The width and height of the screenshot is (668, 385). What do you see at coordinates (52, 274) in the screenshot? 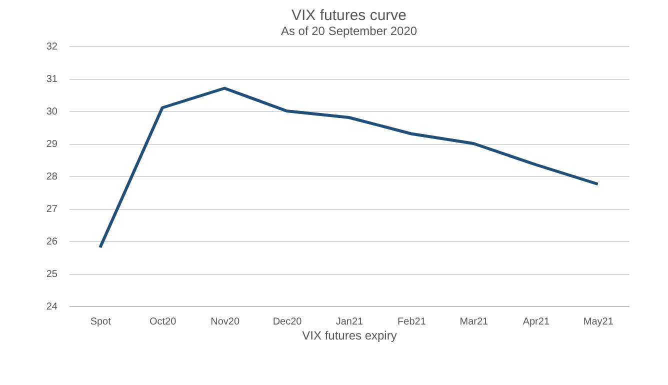
I see `y-tick-label: 25` at bounding box center [52, 274].